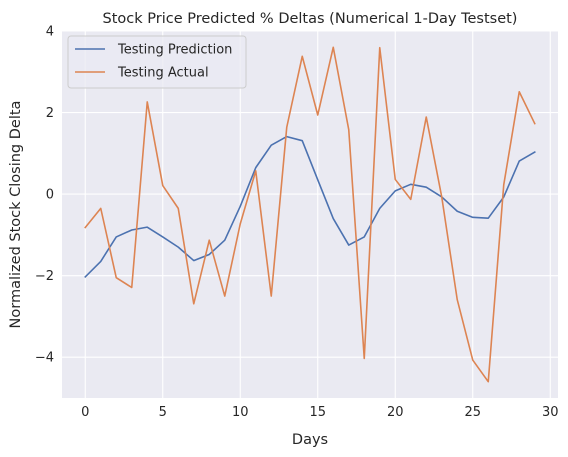 This screenshot has width=568, height=457. What do you see at coordinates (163, 412) in the screenshot?
I see `x-tick-label: 5` at bounding box center [163, 412].